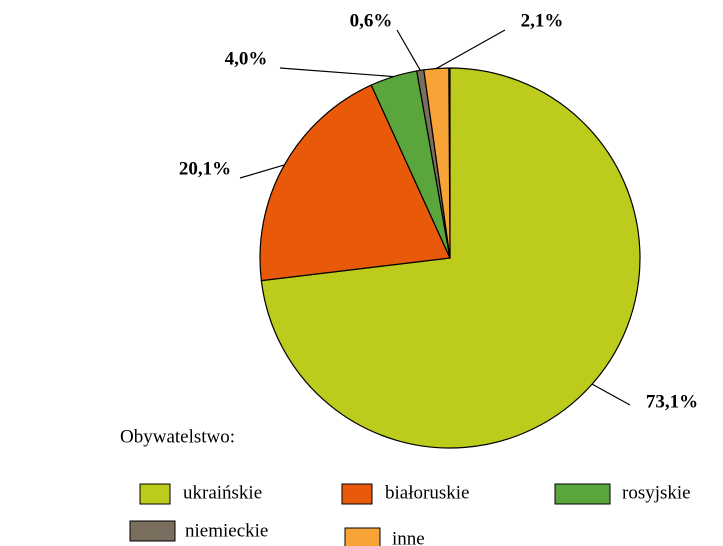 This screenshot has width=723, height=546. What do you see at coordinates (205, 168) in the screenshot?
I see `data-label: 20,1%` at bounding box center [205, 168].